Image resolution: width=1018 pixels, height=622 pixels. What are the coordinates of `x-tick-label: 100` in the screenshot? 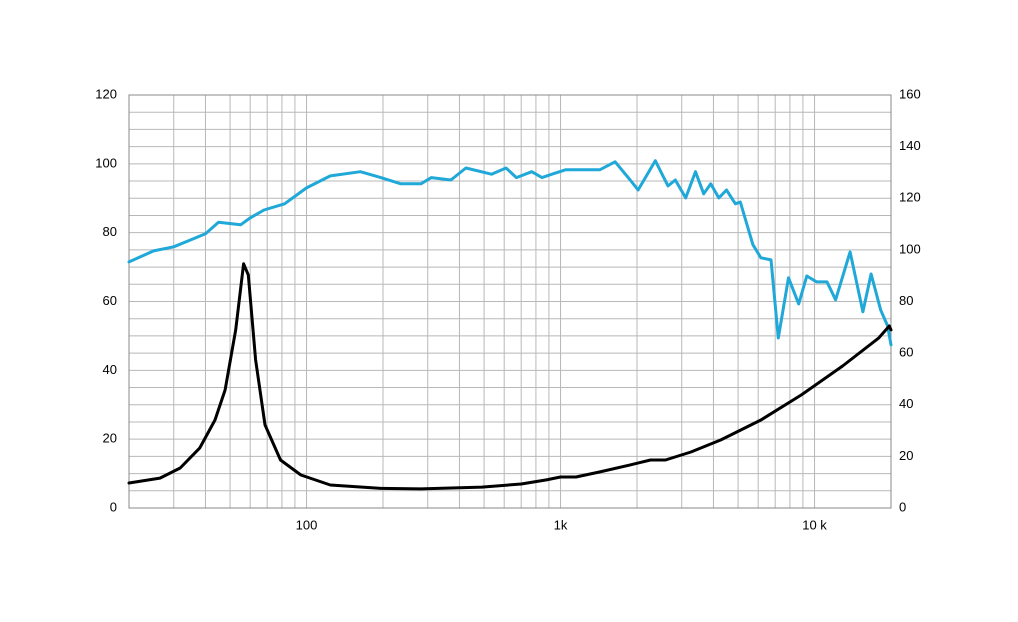 It's located at (307, 524).